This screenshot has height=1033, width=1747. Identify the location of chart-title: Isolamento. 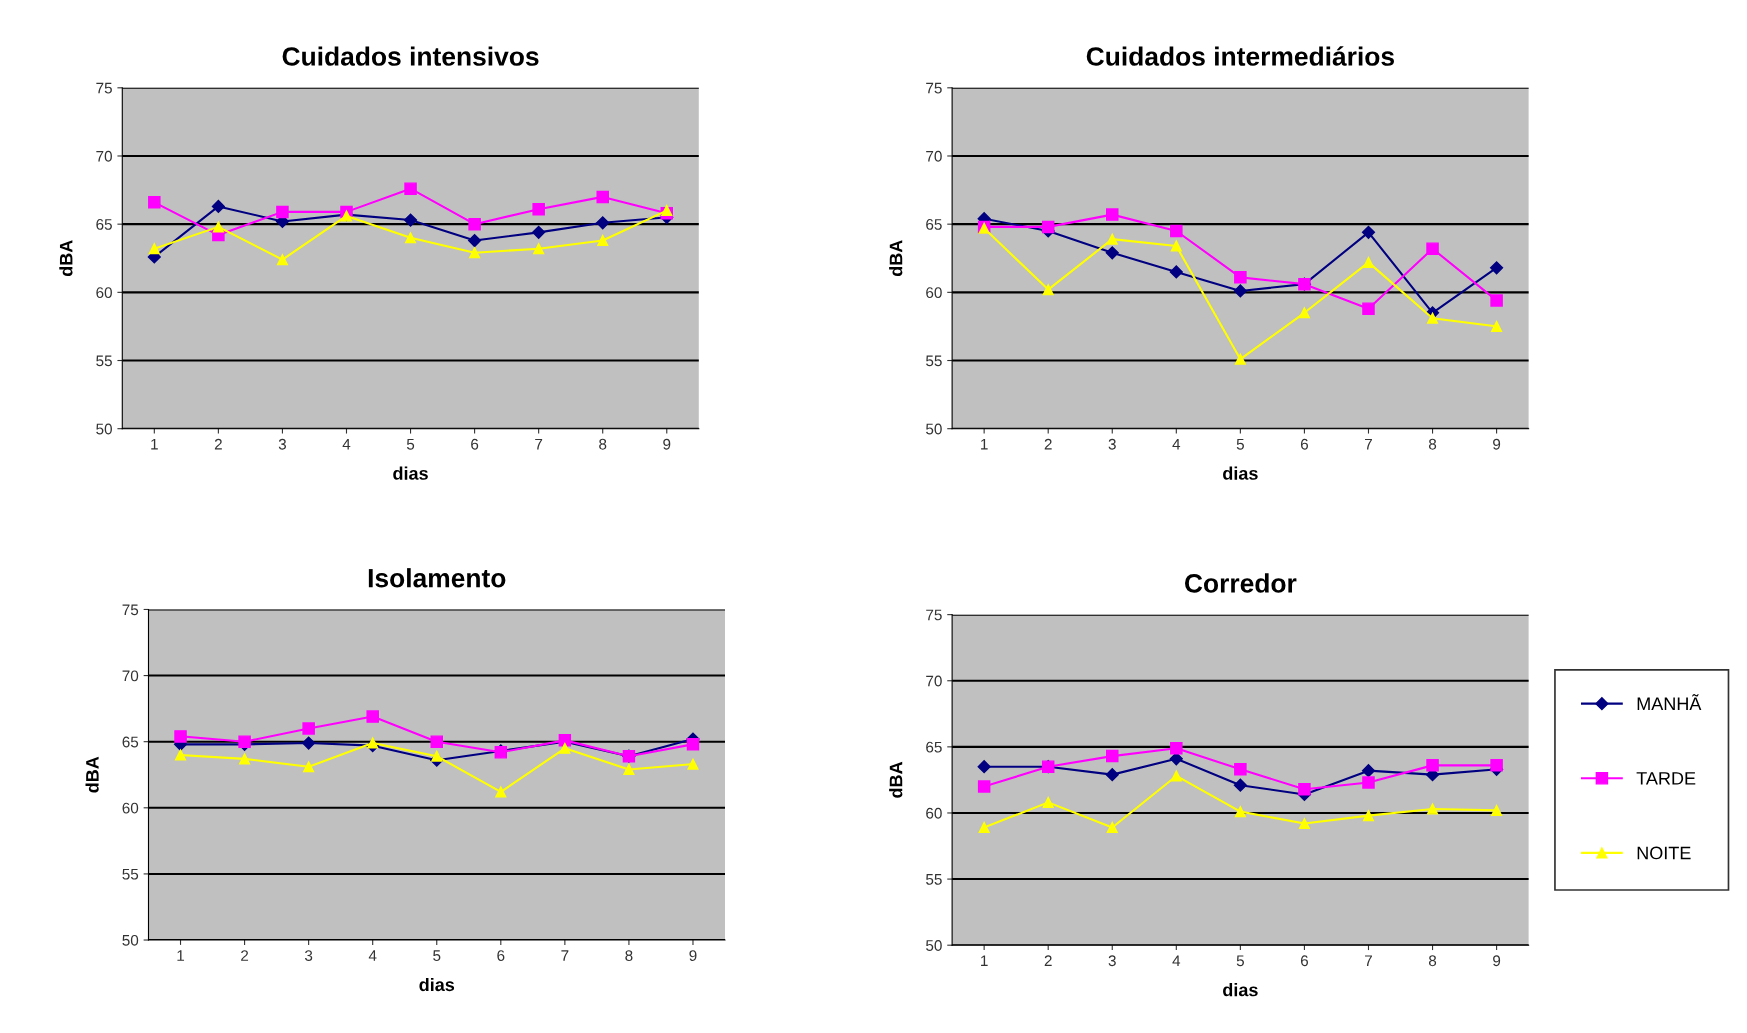
(437, 578).